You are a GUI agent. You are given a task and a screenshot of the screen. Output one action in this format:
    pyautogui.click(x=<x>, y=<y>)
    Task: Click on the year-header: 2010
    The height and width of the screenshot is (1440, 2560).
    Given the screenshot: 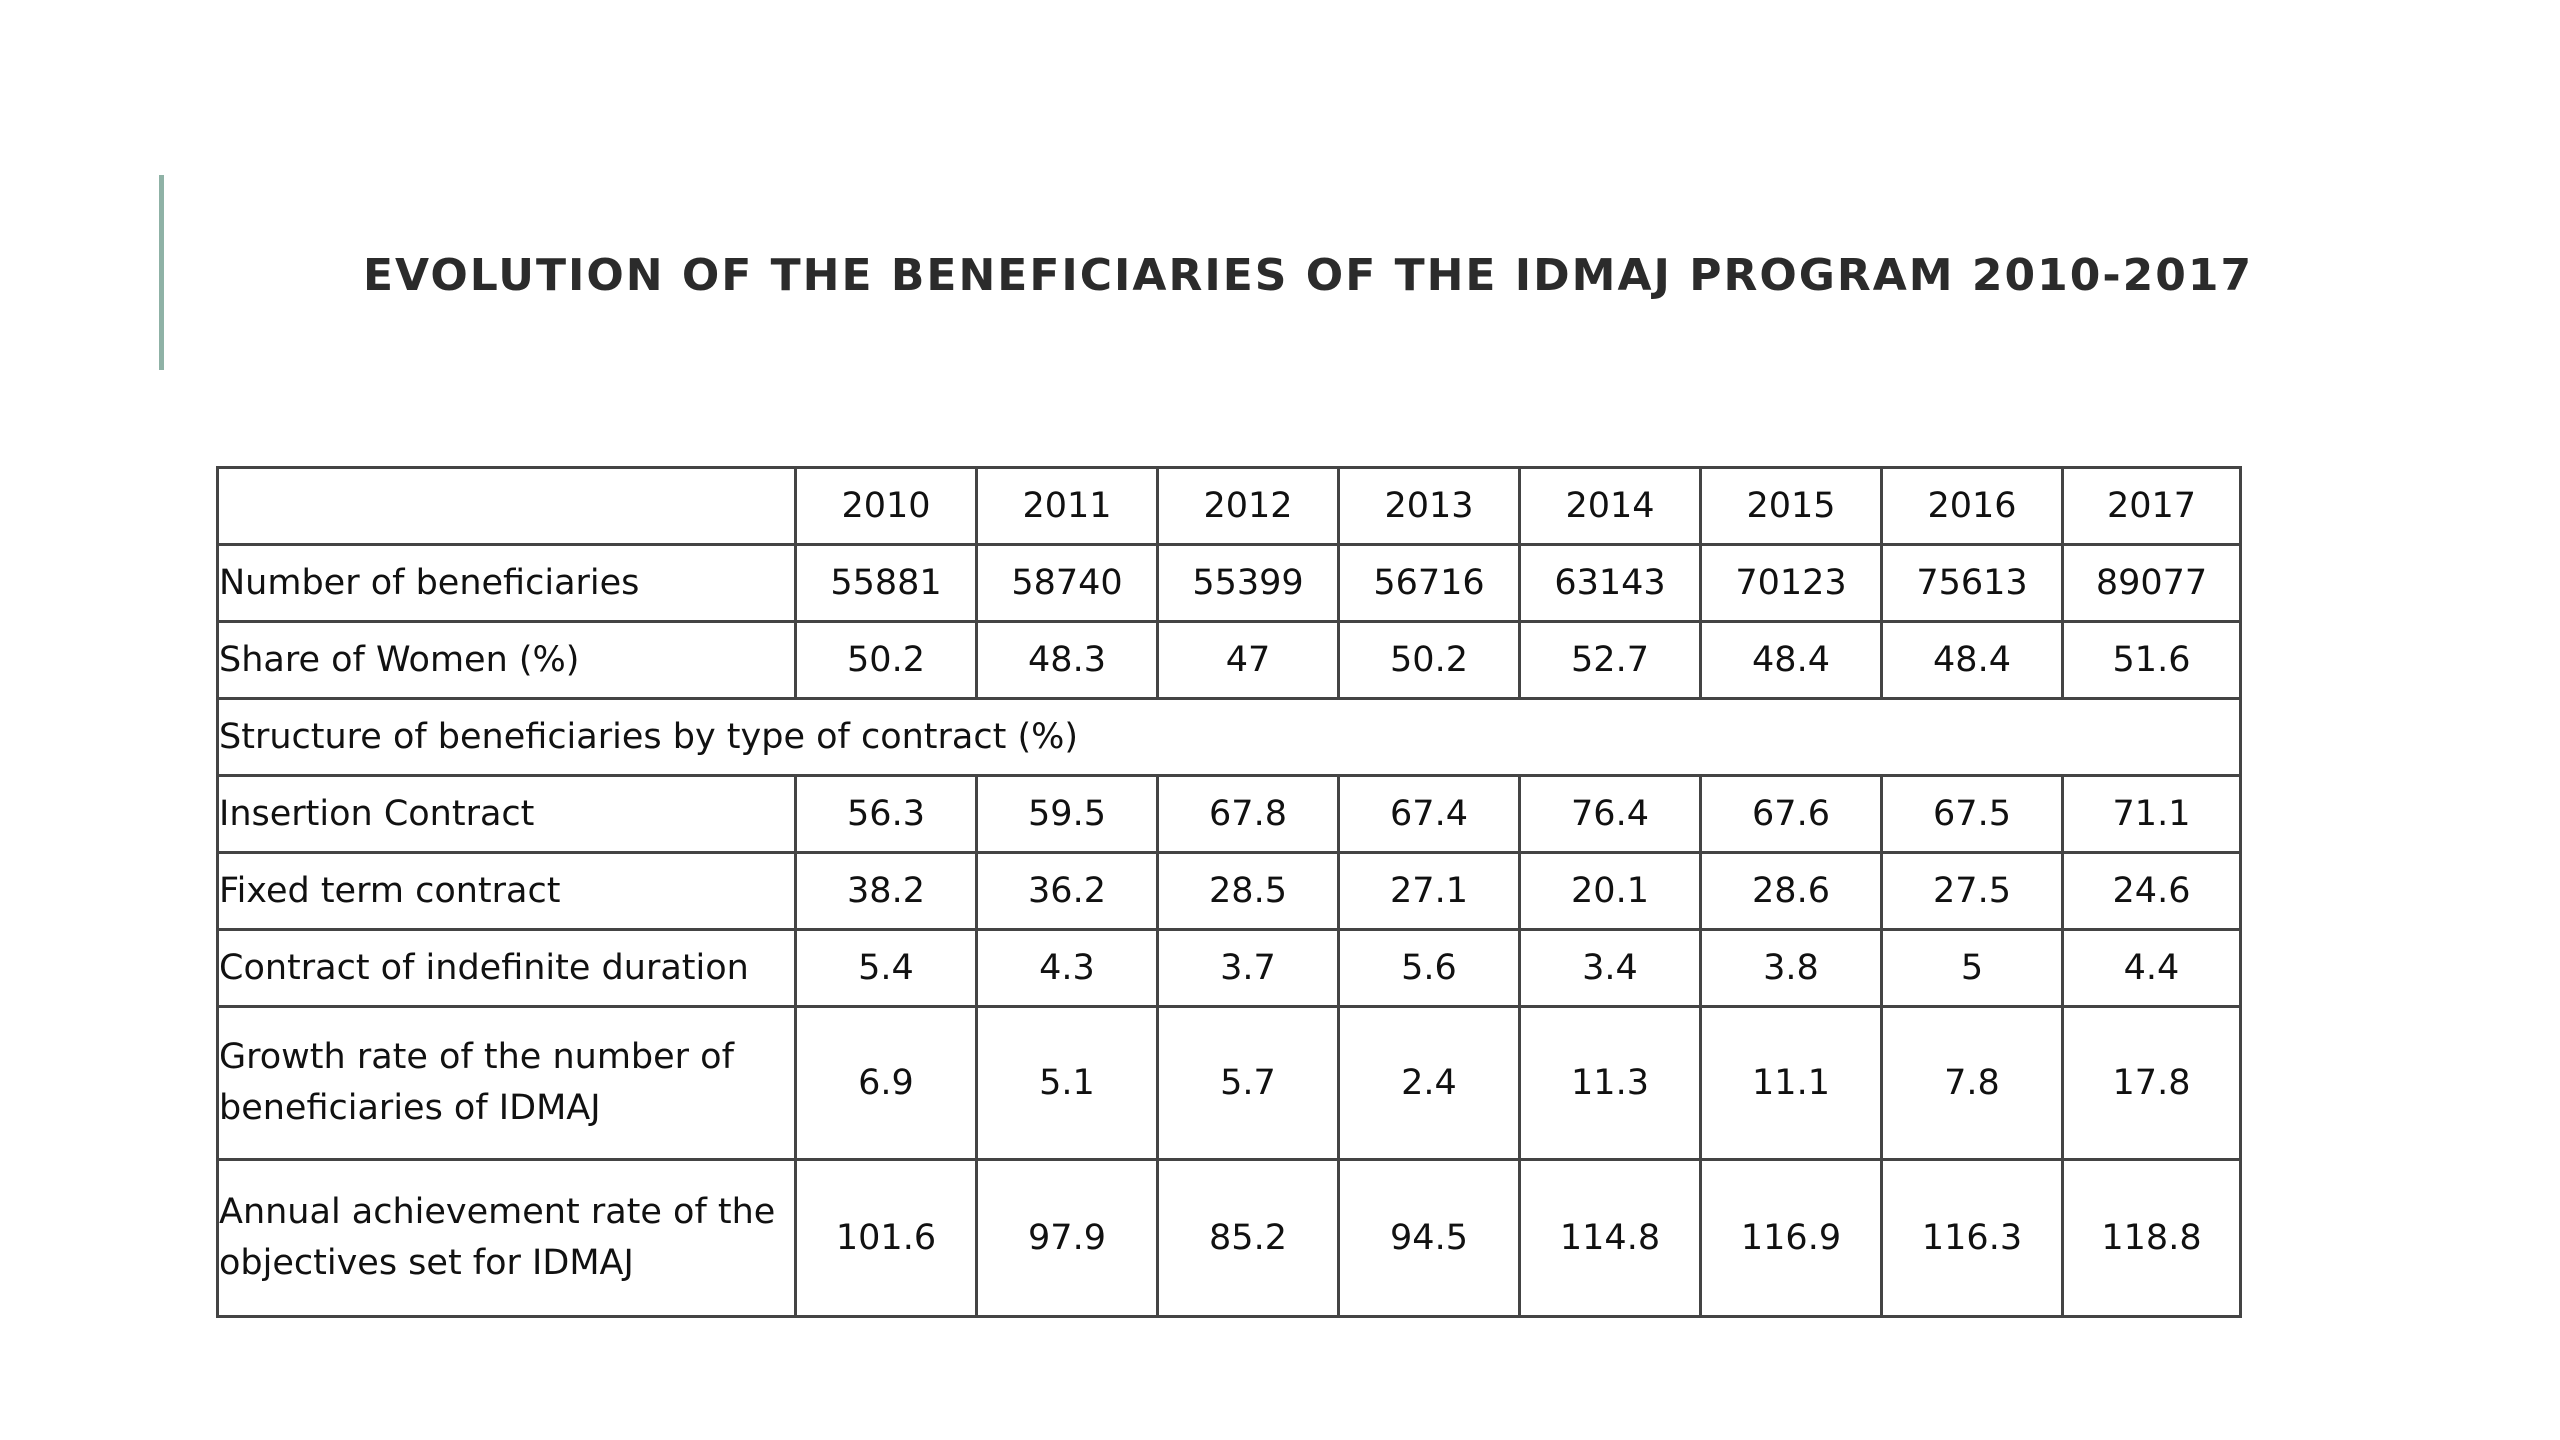 What is the action you would take?
    pyautogui.click(x=886, y=506)
    